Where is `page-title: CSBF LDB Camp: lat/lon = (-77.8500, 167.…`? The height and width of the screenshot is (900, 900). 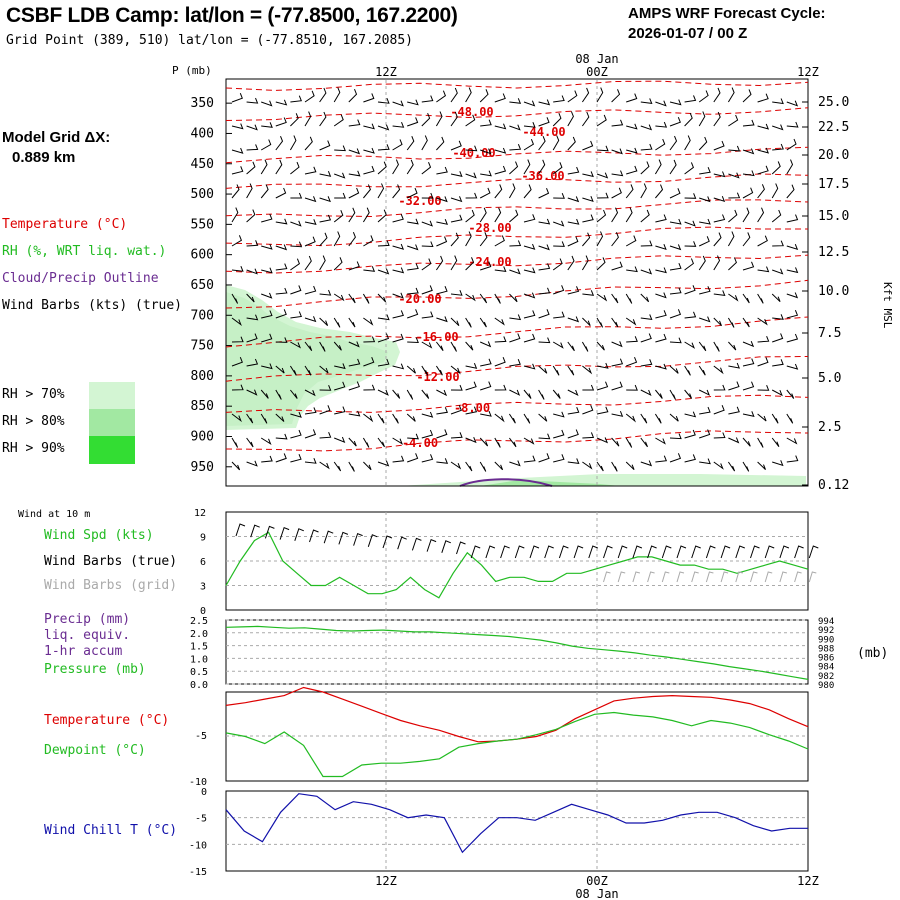 page-title: CSBF LDB Camp: lat/lon = (-77.8500, 167.… is located at coordinates (232, 15).